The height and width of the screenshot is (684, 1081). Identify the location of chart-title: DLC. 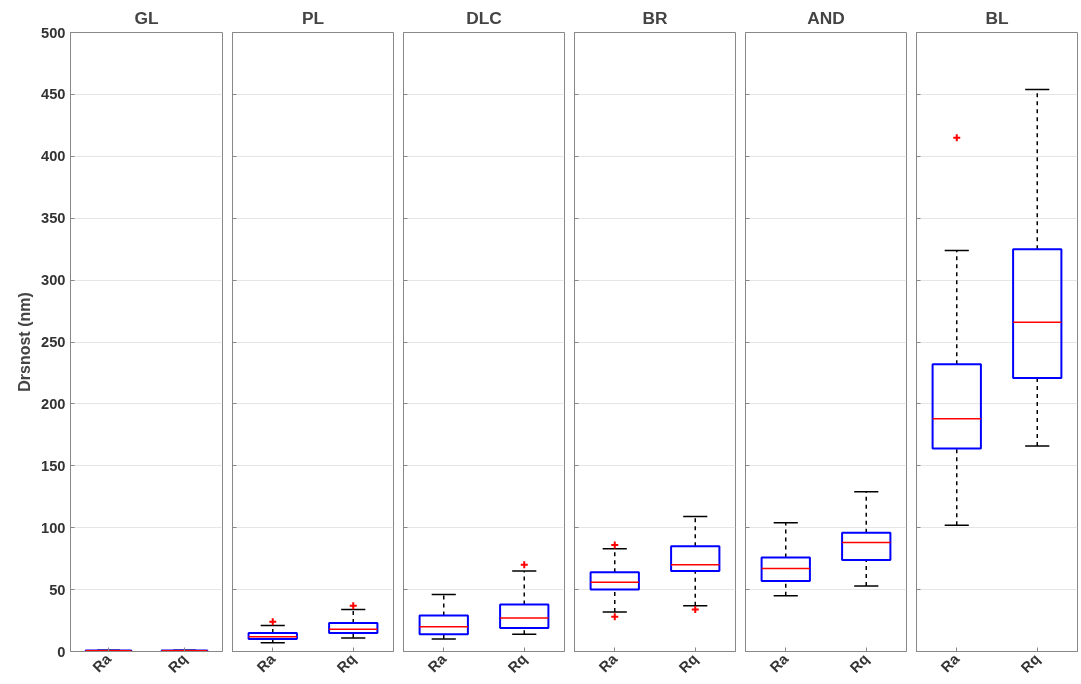
(484, 17).